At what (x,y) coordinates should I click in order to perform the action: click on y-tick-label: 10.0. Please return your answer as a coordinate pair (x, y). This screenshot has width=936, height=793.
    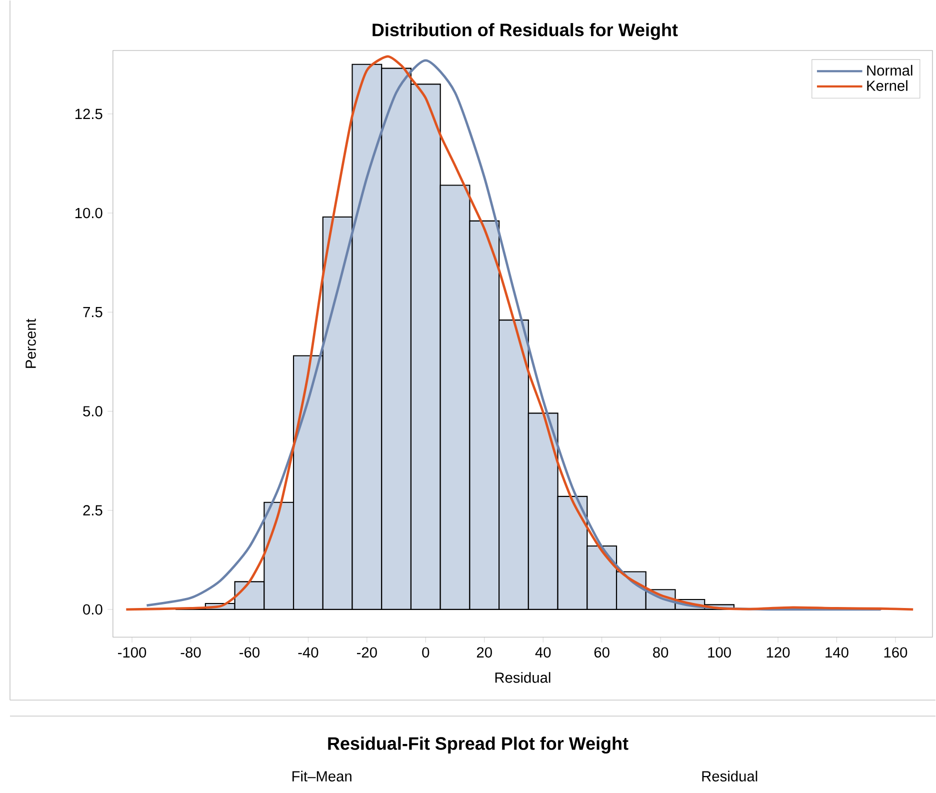
    Looking at the image, I should click on (88, 213).